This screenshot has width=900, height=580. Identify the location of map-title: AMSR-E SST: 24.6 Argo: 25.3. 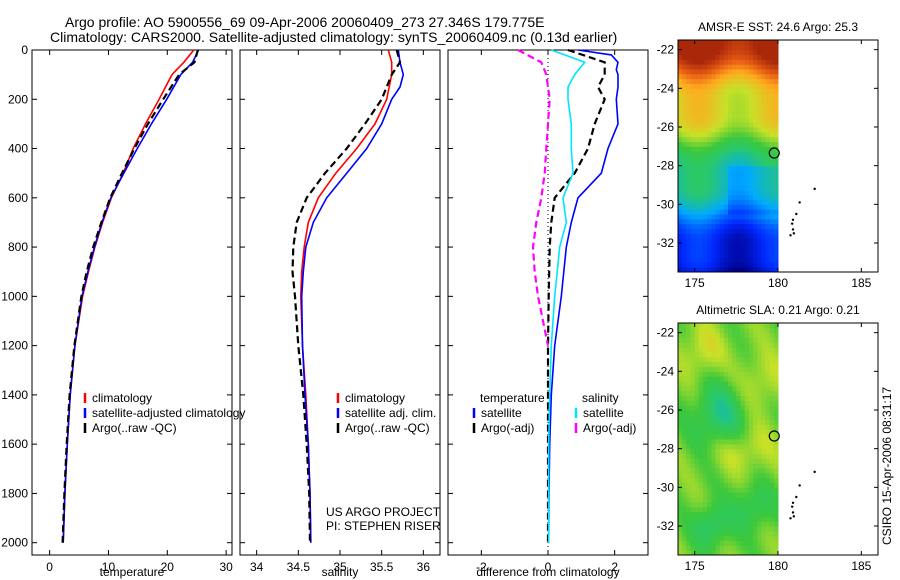
(778, 27).